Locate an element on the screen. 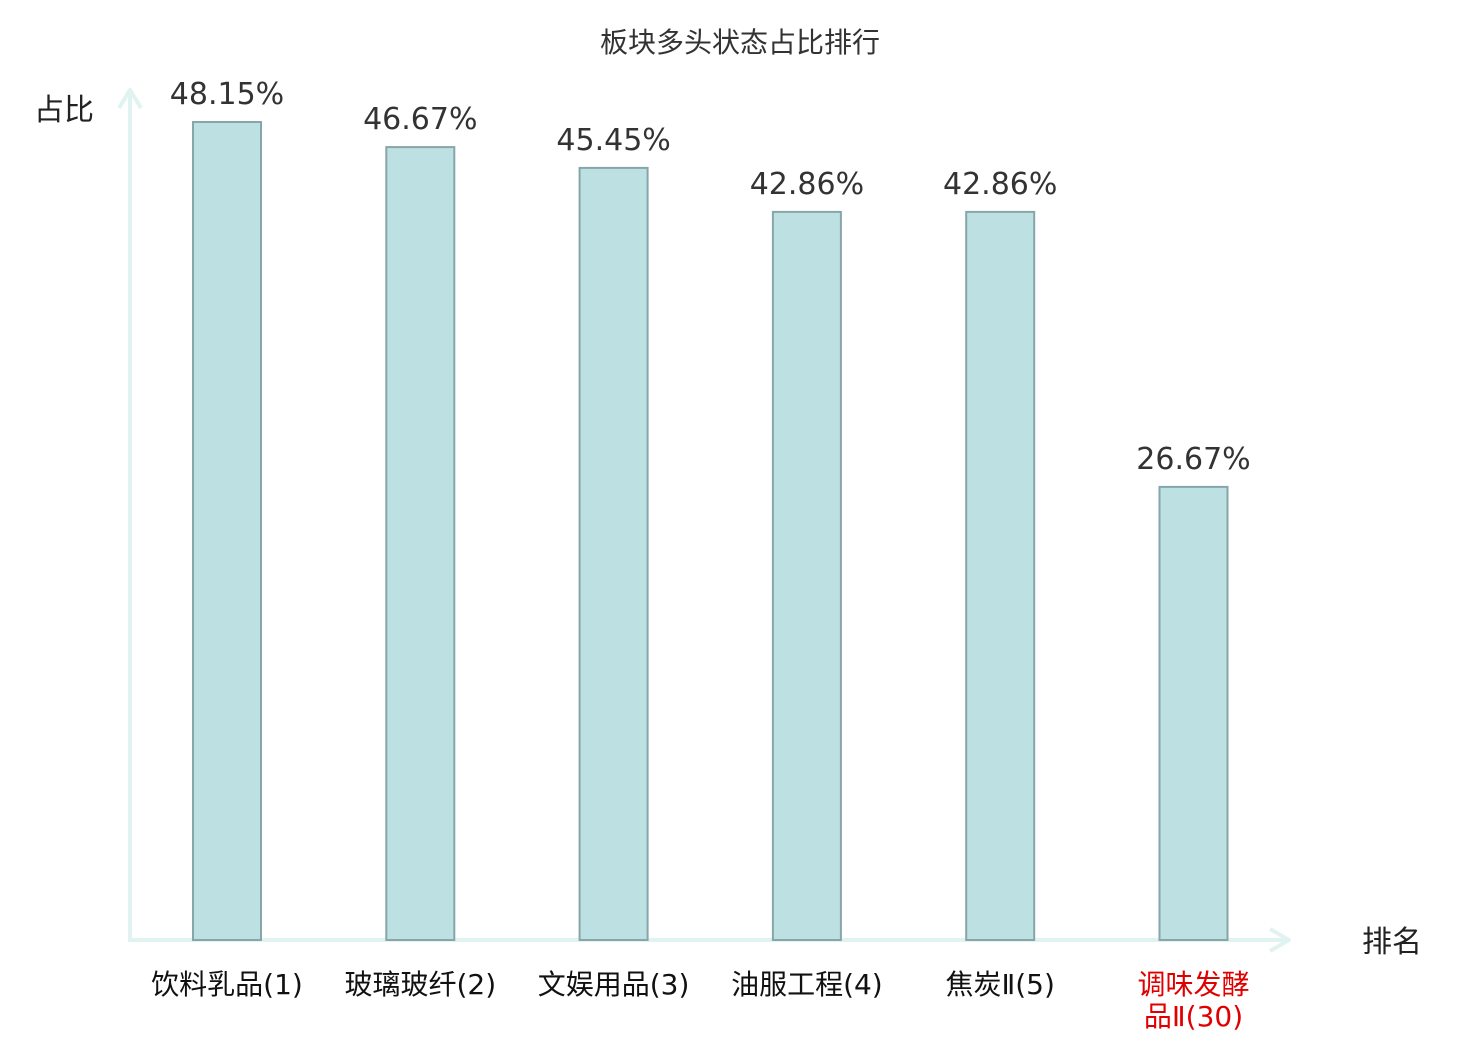 Image resolution: width=1480 pixels, height=1044 pixels. bar-value-label: 48.15% is located at coordinates (227, 94).